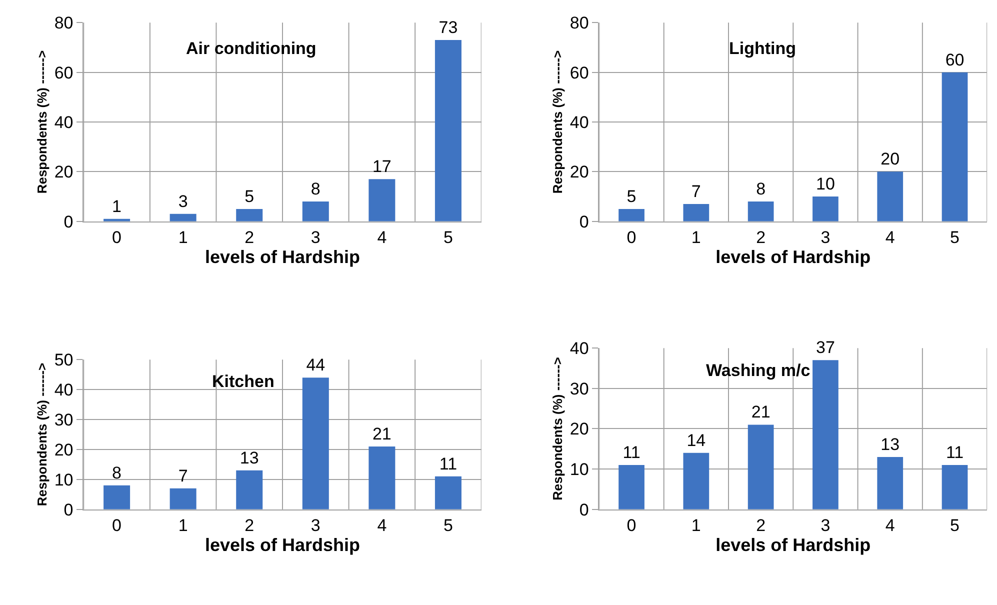 Image resolution: width=997 pixels, height=605 pixels. Describe the element at coordinates (448, 28) in the screenshot. I see `data-label: 73` at that location.